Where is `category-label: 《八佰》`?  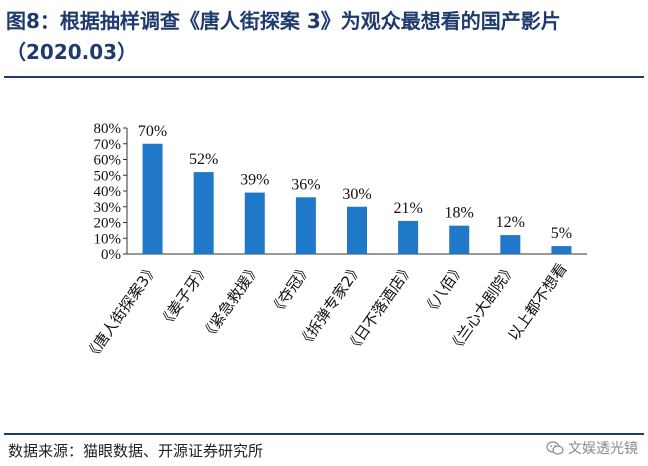
category-label: 《八佰》 is located at coordinates (443, 289).